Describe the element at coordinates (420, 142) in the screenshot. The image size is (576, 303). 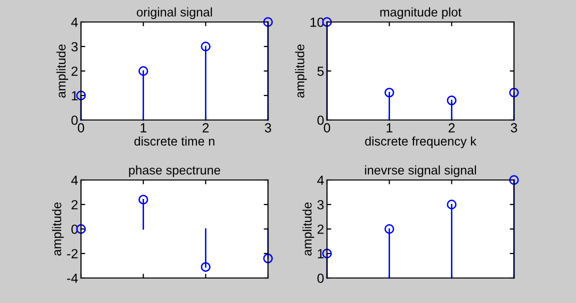
I see `x-axis-title: discrete frequency k` at that location.